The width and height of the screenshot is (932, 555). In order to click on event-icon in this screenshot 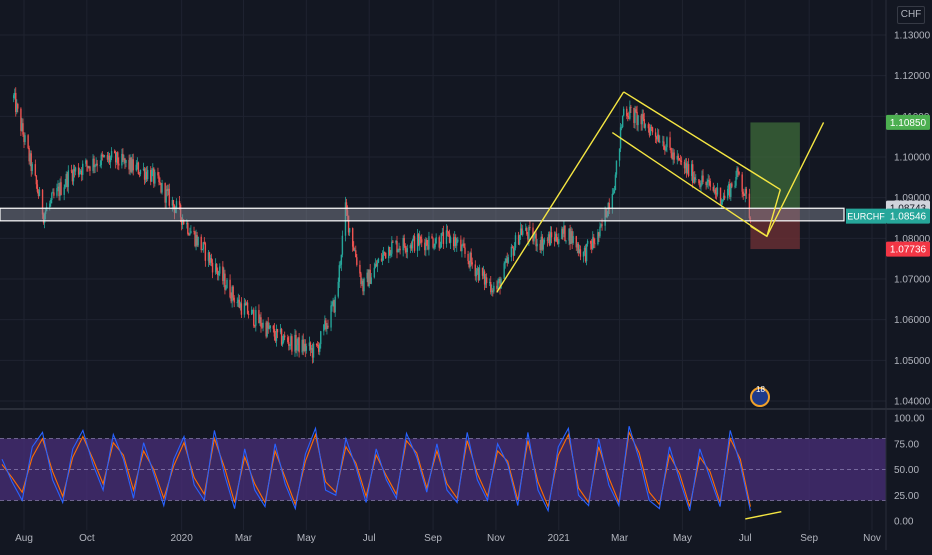, I will do `click(760, 397)`.